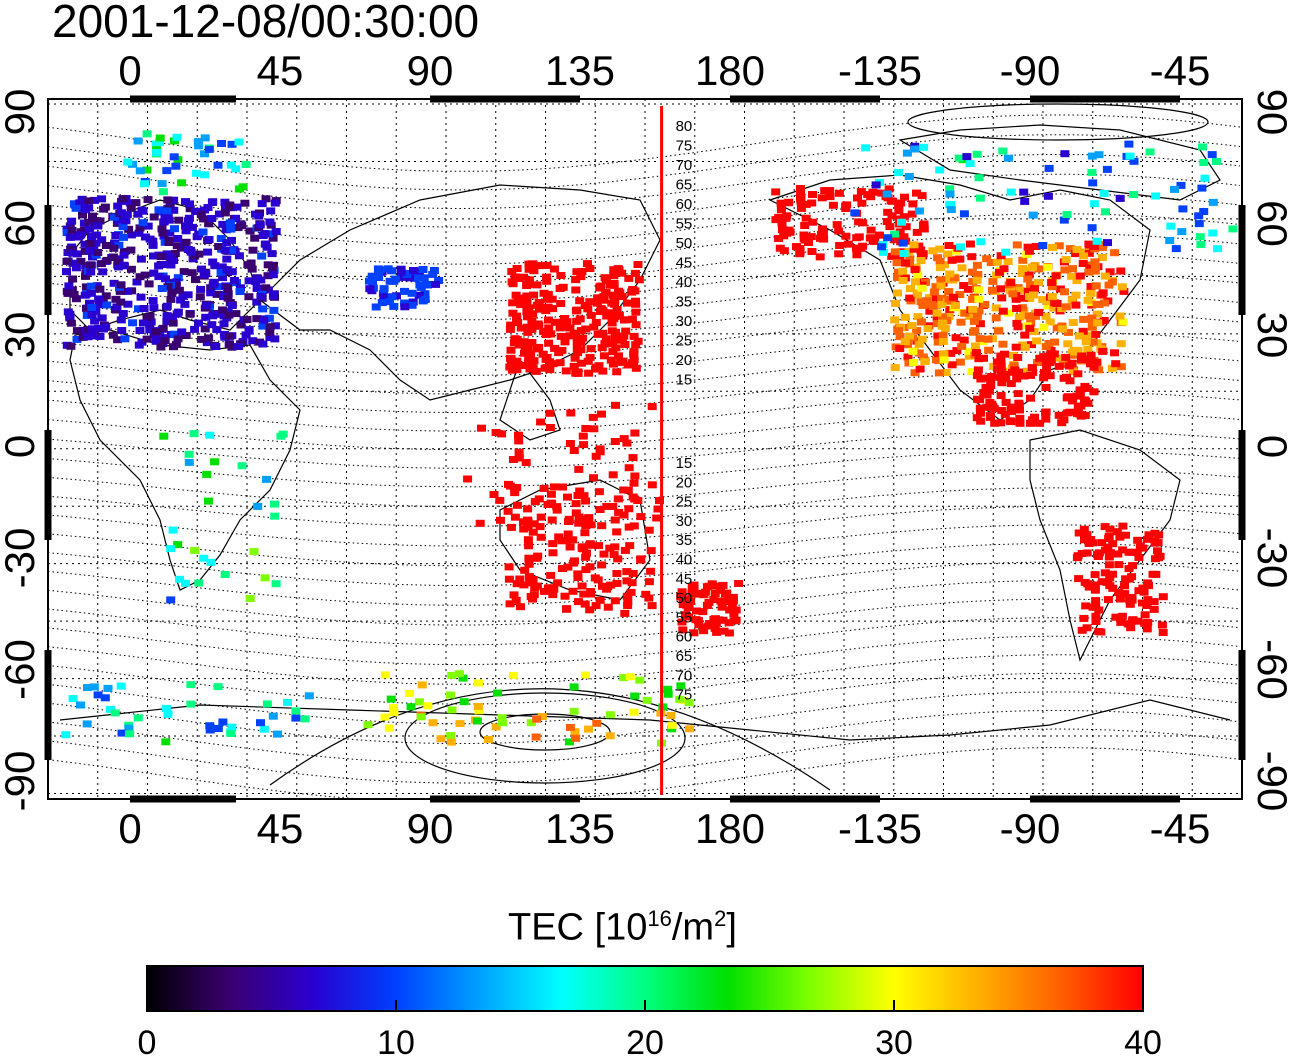 This screenshot has height=1057, width=1292. I want to click on colorbar-tick-label: 10, so click(396, 1040).